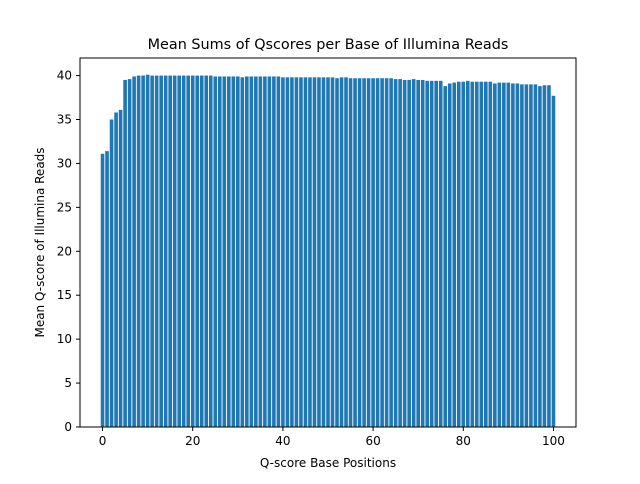 The image size is (640, 484). What do you see at coordinates (553, 441) in the screenshot?
I see `x-tick-label: 100` at bounding box center [553, 441].